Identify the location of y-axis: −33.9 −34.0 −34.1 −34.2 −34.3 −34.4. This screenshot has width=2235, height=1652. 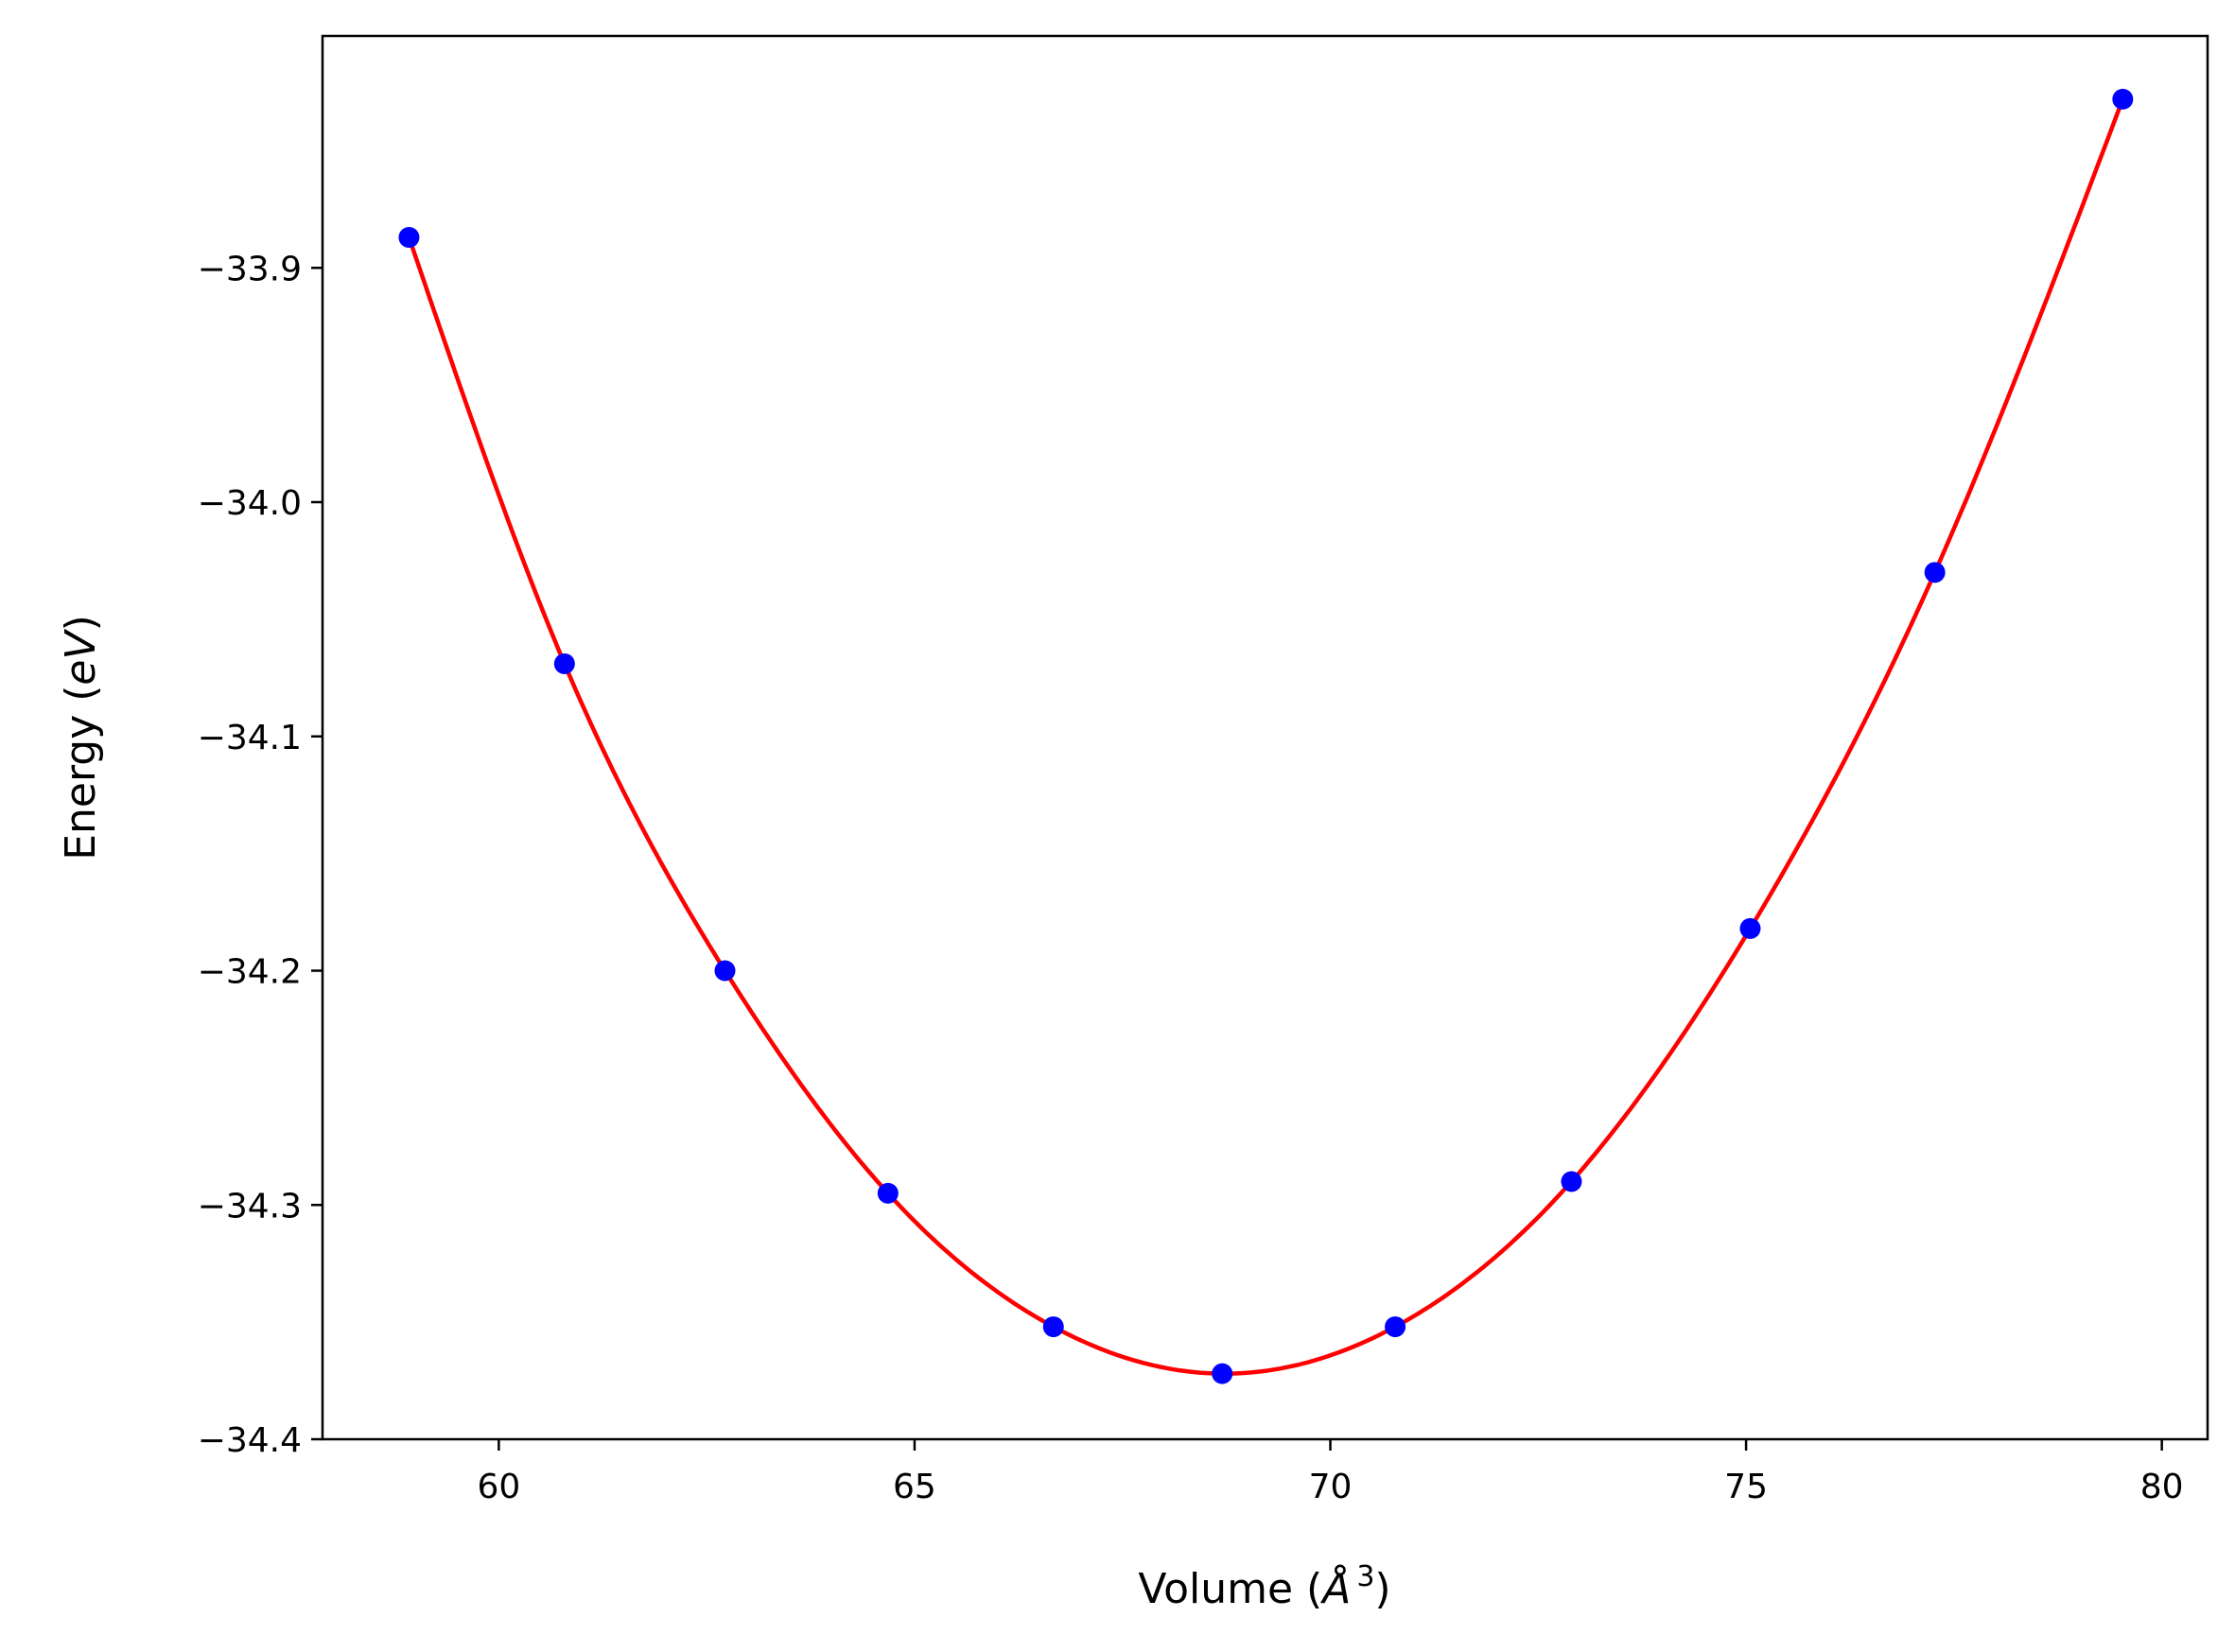
(260, 855).